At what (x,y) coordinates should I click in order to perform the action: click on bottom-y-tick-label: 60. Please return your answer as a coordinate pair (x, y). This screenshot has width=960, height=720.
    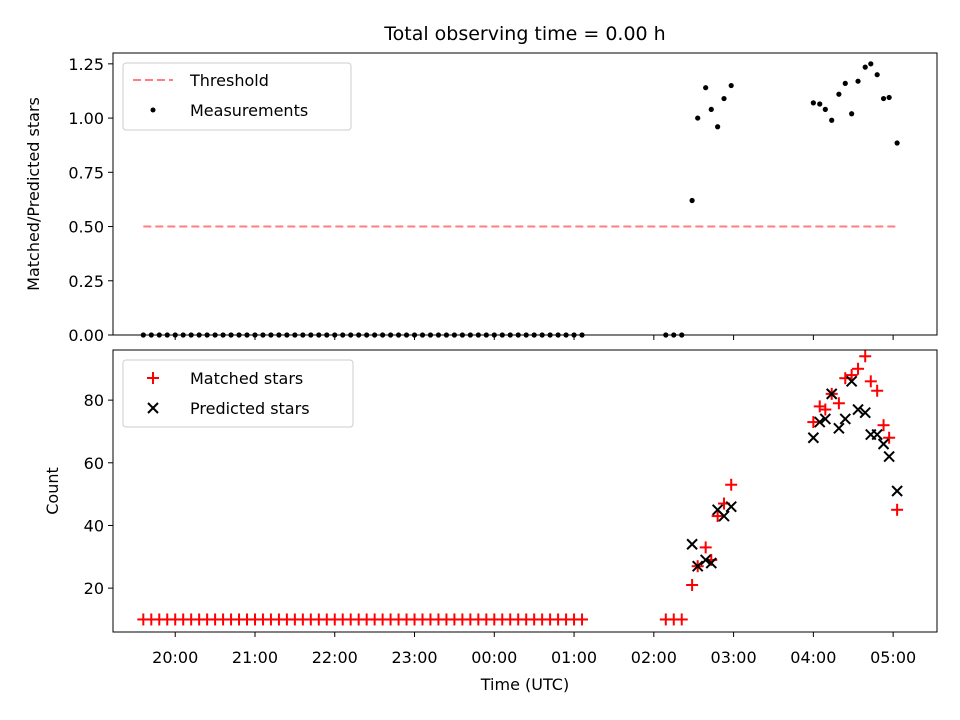
    Looking at the image, I should click on (94, 463).